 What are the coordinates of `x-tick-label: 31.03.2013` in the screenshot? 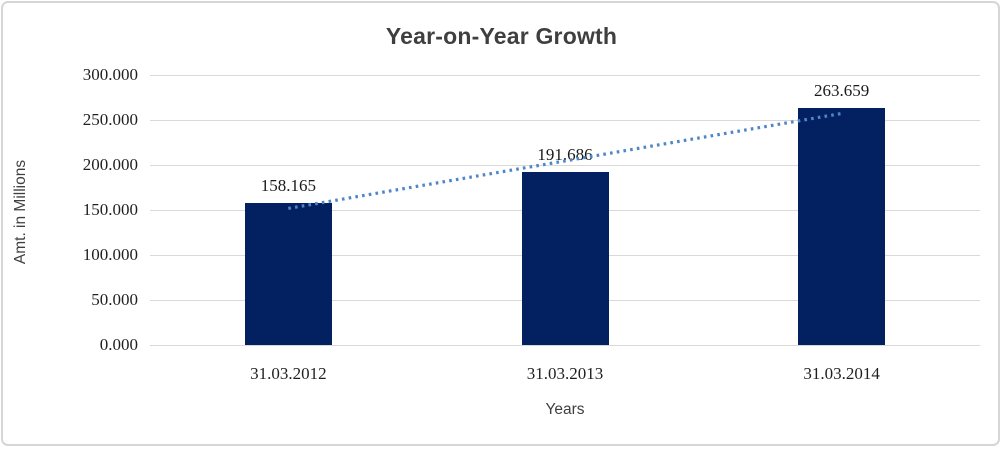 It's located at (565, 373).